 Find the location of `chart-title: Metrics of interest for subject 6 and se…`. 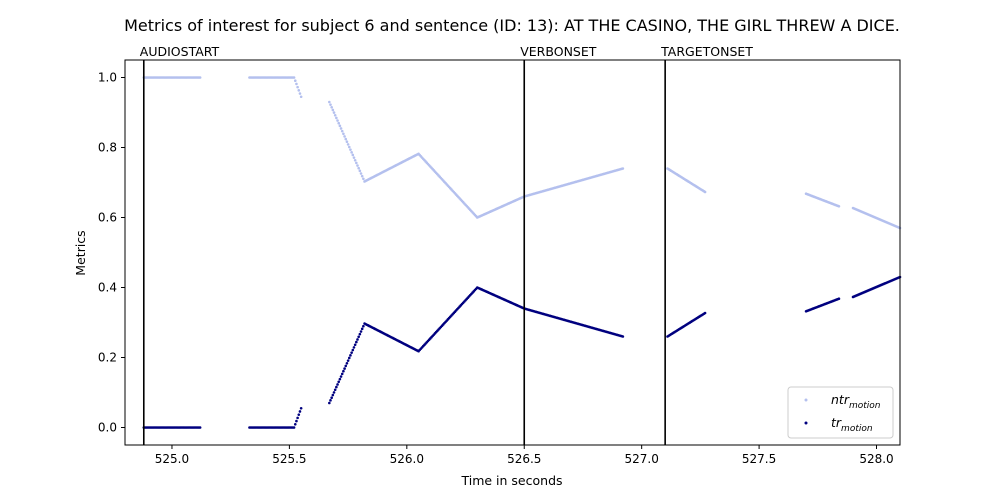

chart-title: Metrics of interest for subject 6 and se… is located at coordinates (512, 25).